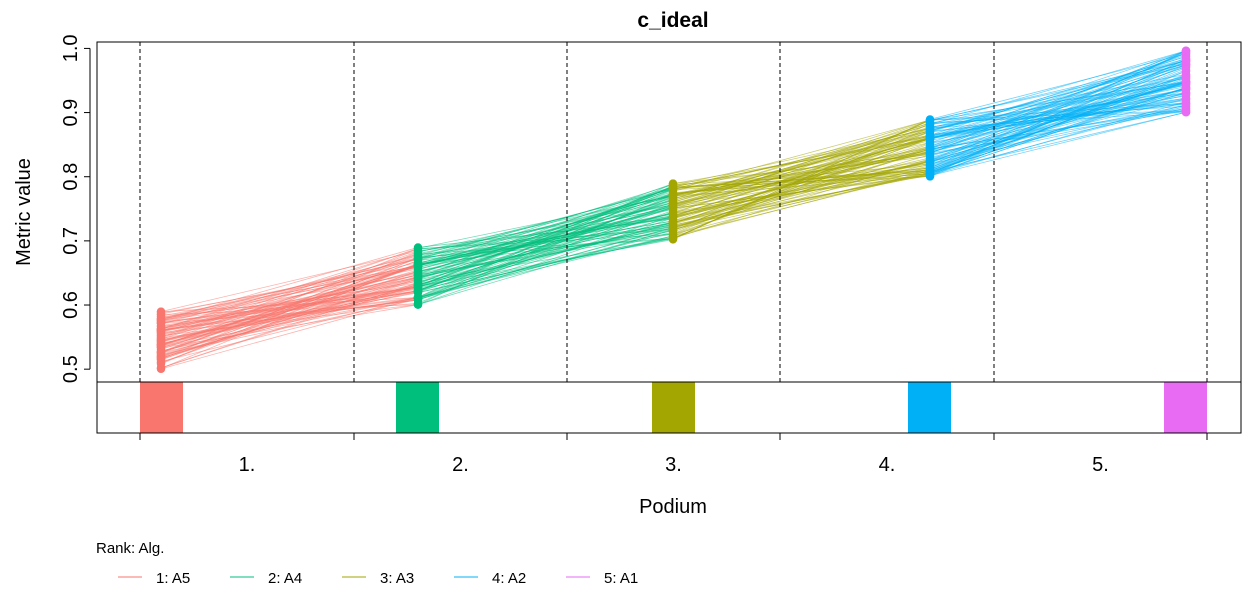 The image size is (1251, 592). I want to click on y-axis-label: Metric value, so click(24, 212).